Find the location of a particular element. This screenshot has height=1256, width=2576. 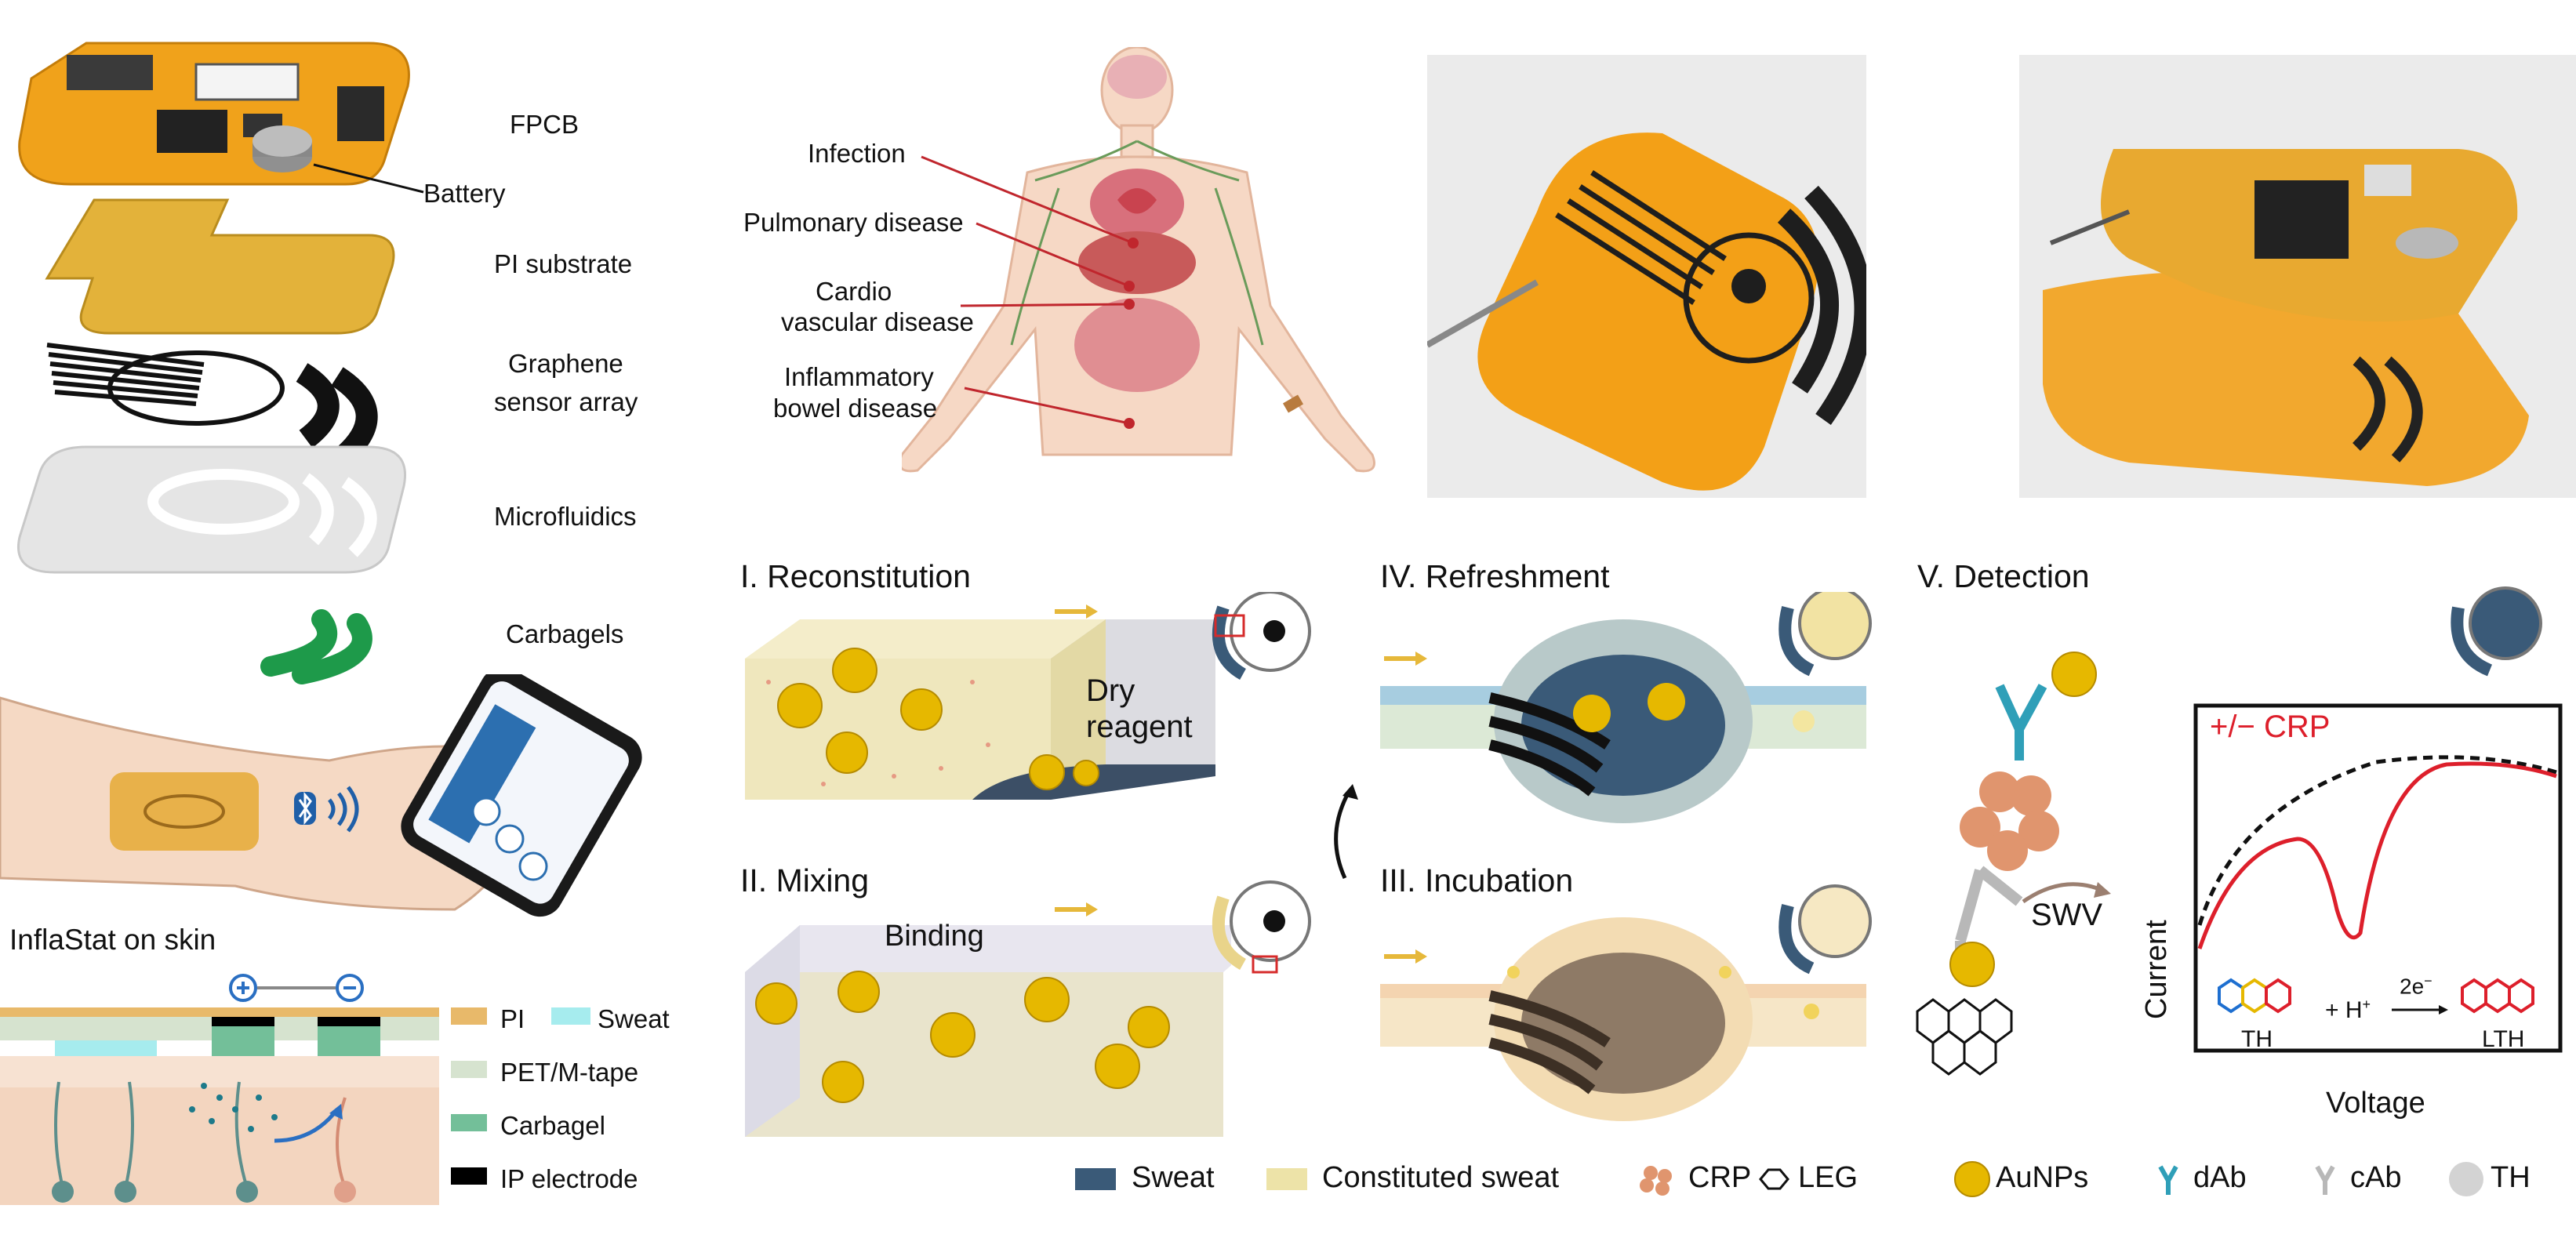

microfluidics-layer is located at coordinates (211, 510).